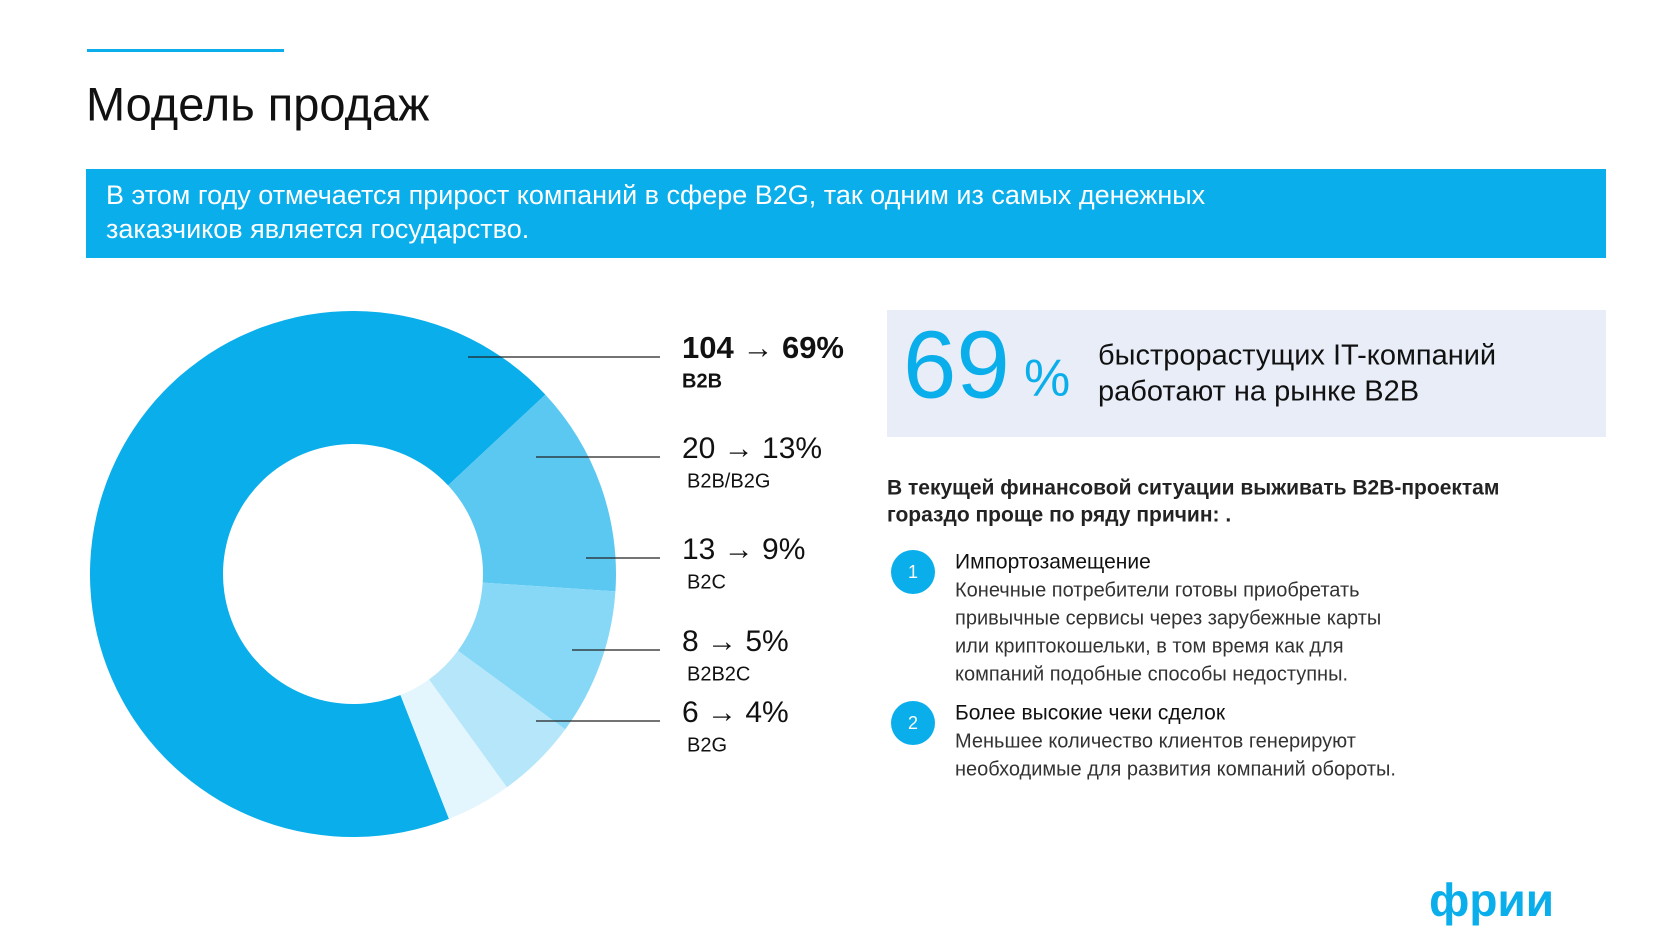  What do you see at coordinates (752, 448) in the screenshot?
I see `value-label: 20 → 13%` at bounding box center [752, 448].